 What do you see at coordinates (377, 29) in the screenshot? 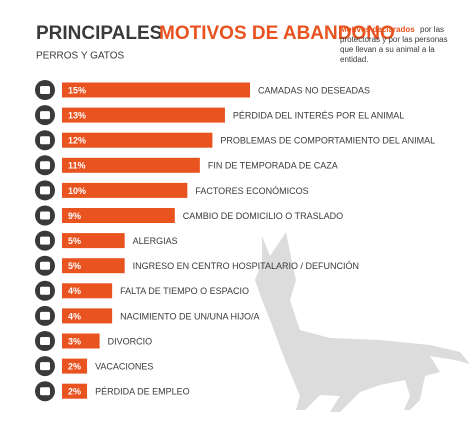
I see `note-highlight: Motivos declarados` at bounding box center [377, 29].